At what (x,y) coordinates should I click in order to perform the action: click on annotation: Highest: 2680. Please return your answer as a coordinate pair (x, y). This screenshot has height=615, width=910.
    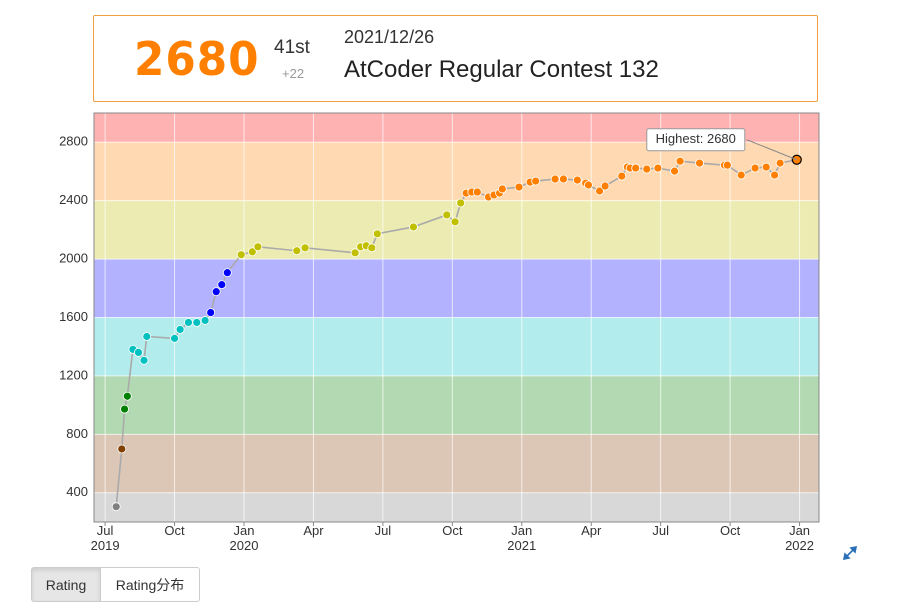
    Looking at the image, I should click on (696, 138).